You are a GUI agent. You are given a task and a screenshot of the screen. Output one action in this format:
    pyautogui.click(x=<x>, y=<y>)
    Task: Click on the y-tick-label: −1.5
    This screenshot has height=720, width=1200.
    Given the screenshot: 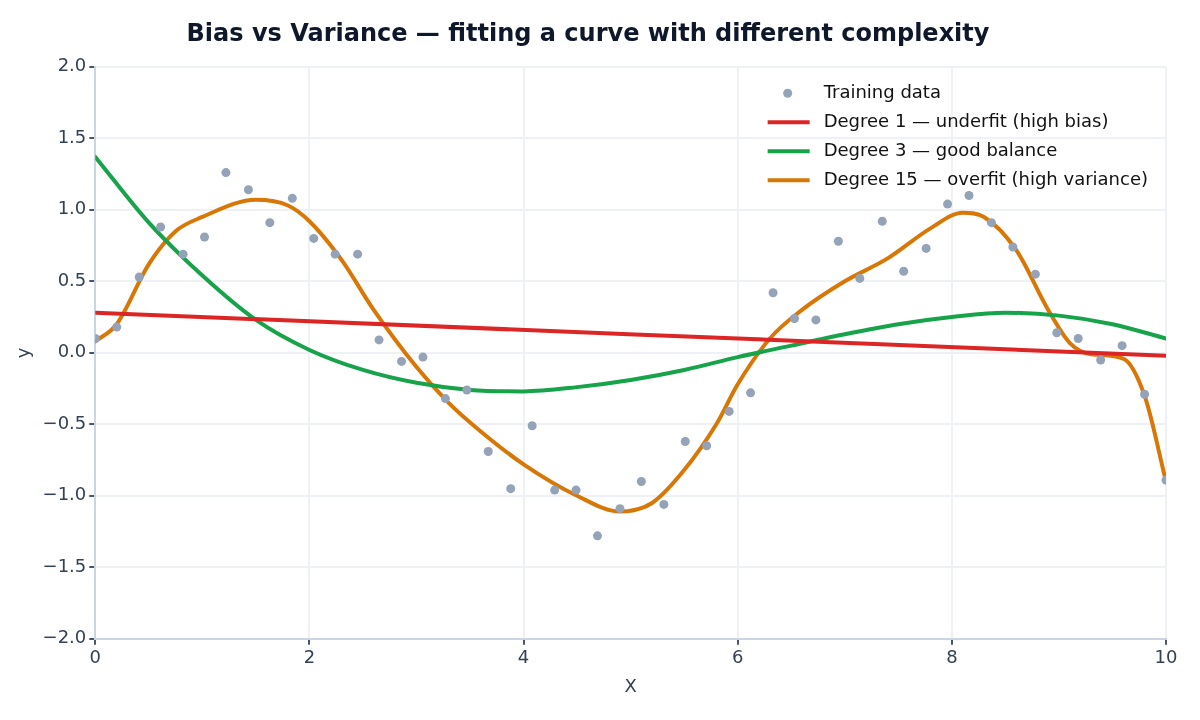 What is the action you would take?
    pyautogui.click(x=64, y=565)
    